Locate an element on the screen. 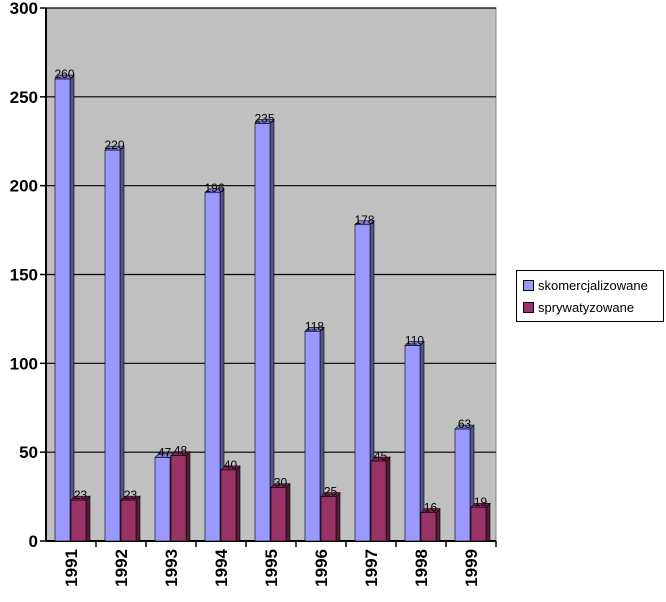  data-label-sprywatyzowane: 25 is located at coordinates (331, 492).